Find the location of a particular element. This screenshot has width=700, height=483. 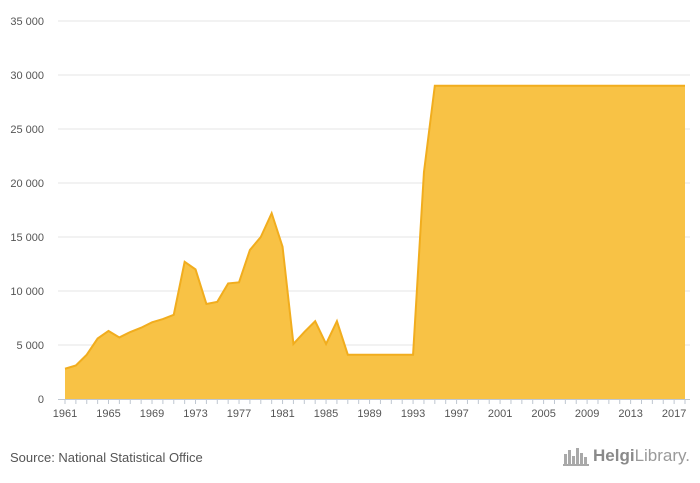

x-tick-label: 2017 is located at coordinates (674, 414).